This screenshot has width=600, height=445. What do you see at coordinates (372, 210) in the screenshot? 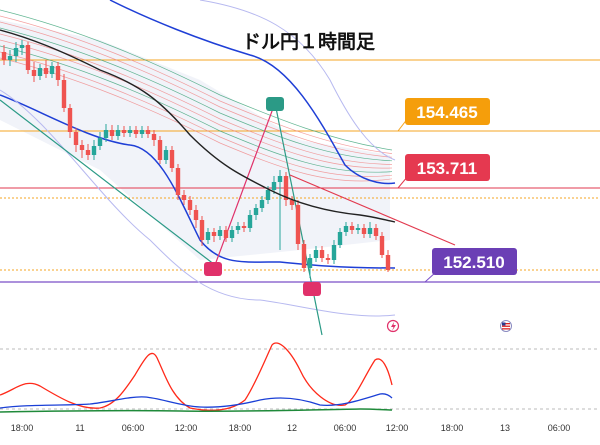
I see `trend-line-red-down` at bounding box center [372, 210].